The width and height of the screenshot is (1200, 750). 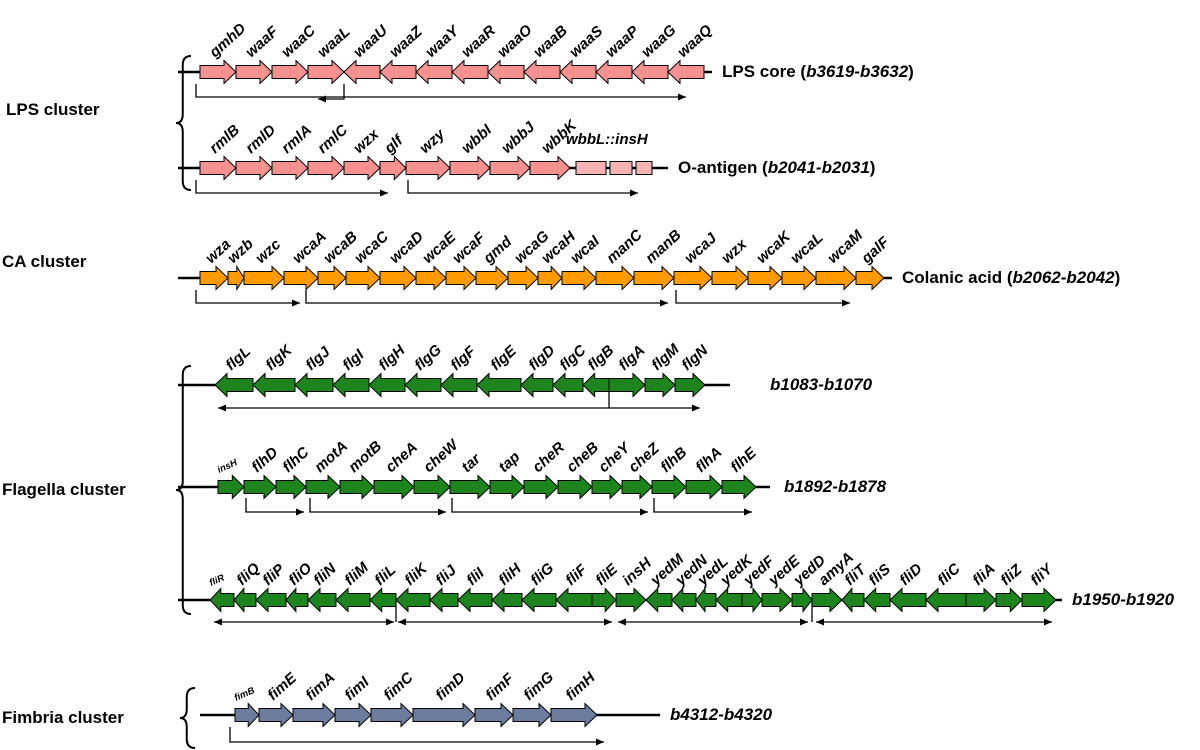 What do you see at coordinates (574, 600) in the screenshot?
I see `gene-fliF-arrow` at bounding box center [574, 600].